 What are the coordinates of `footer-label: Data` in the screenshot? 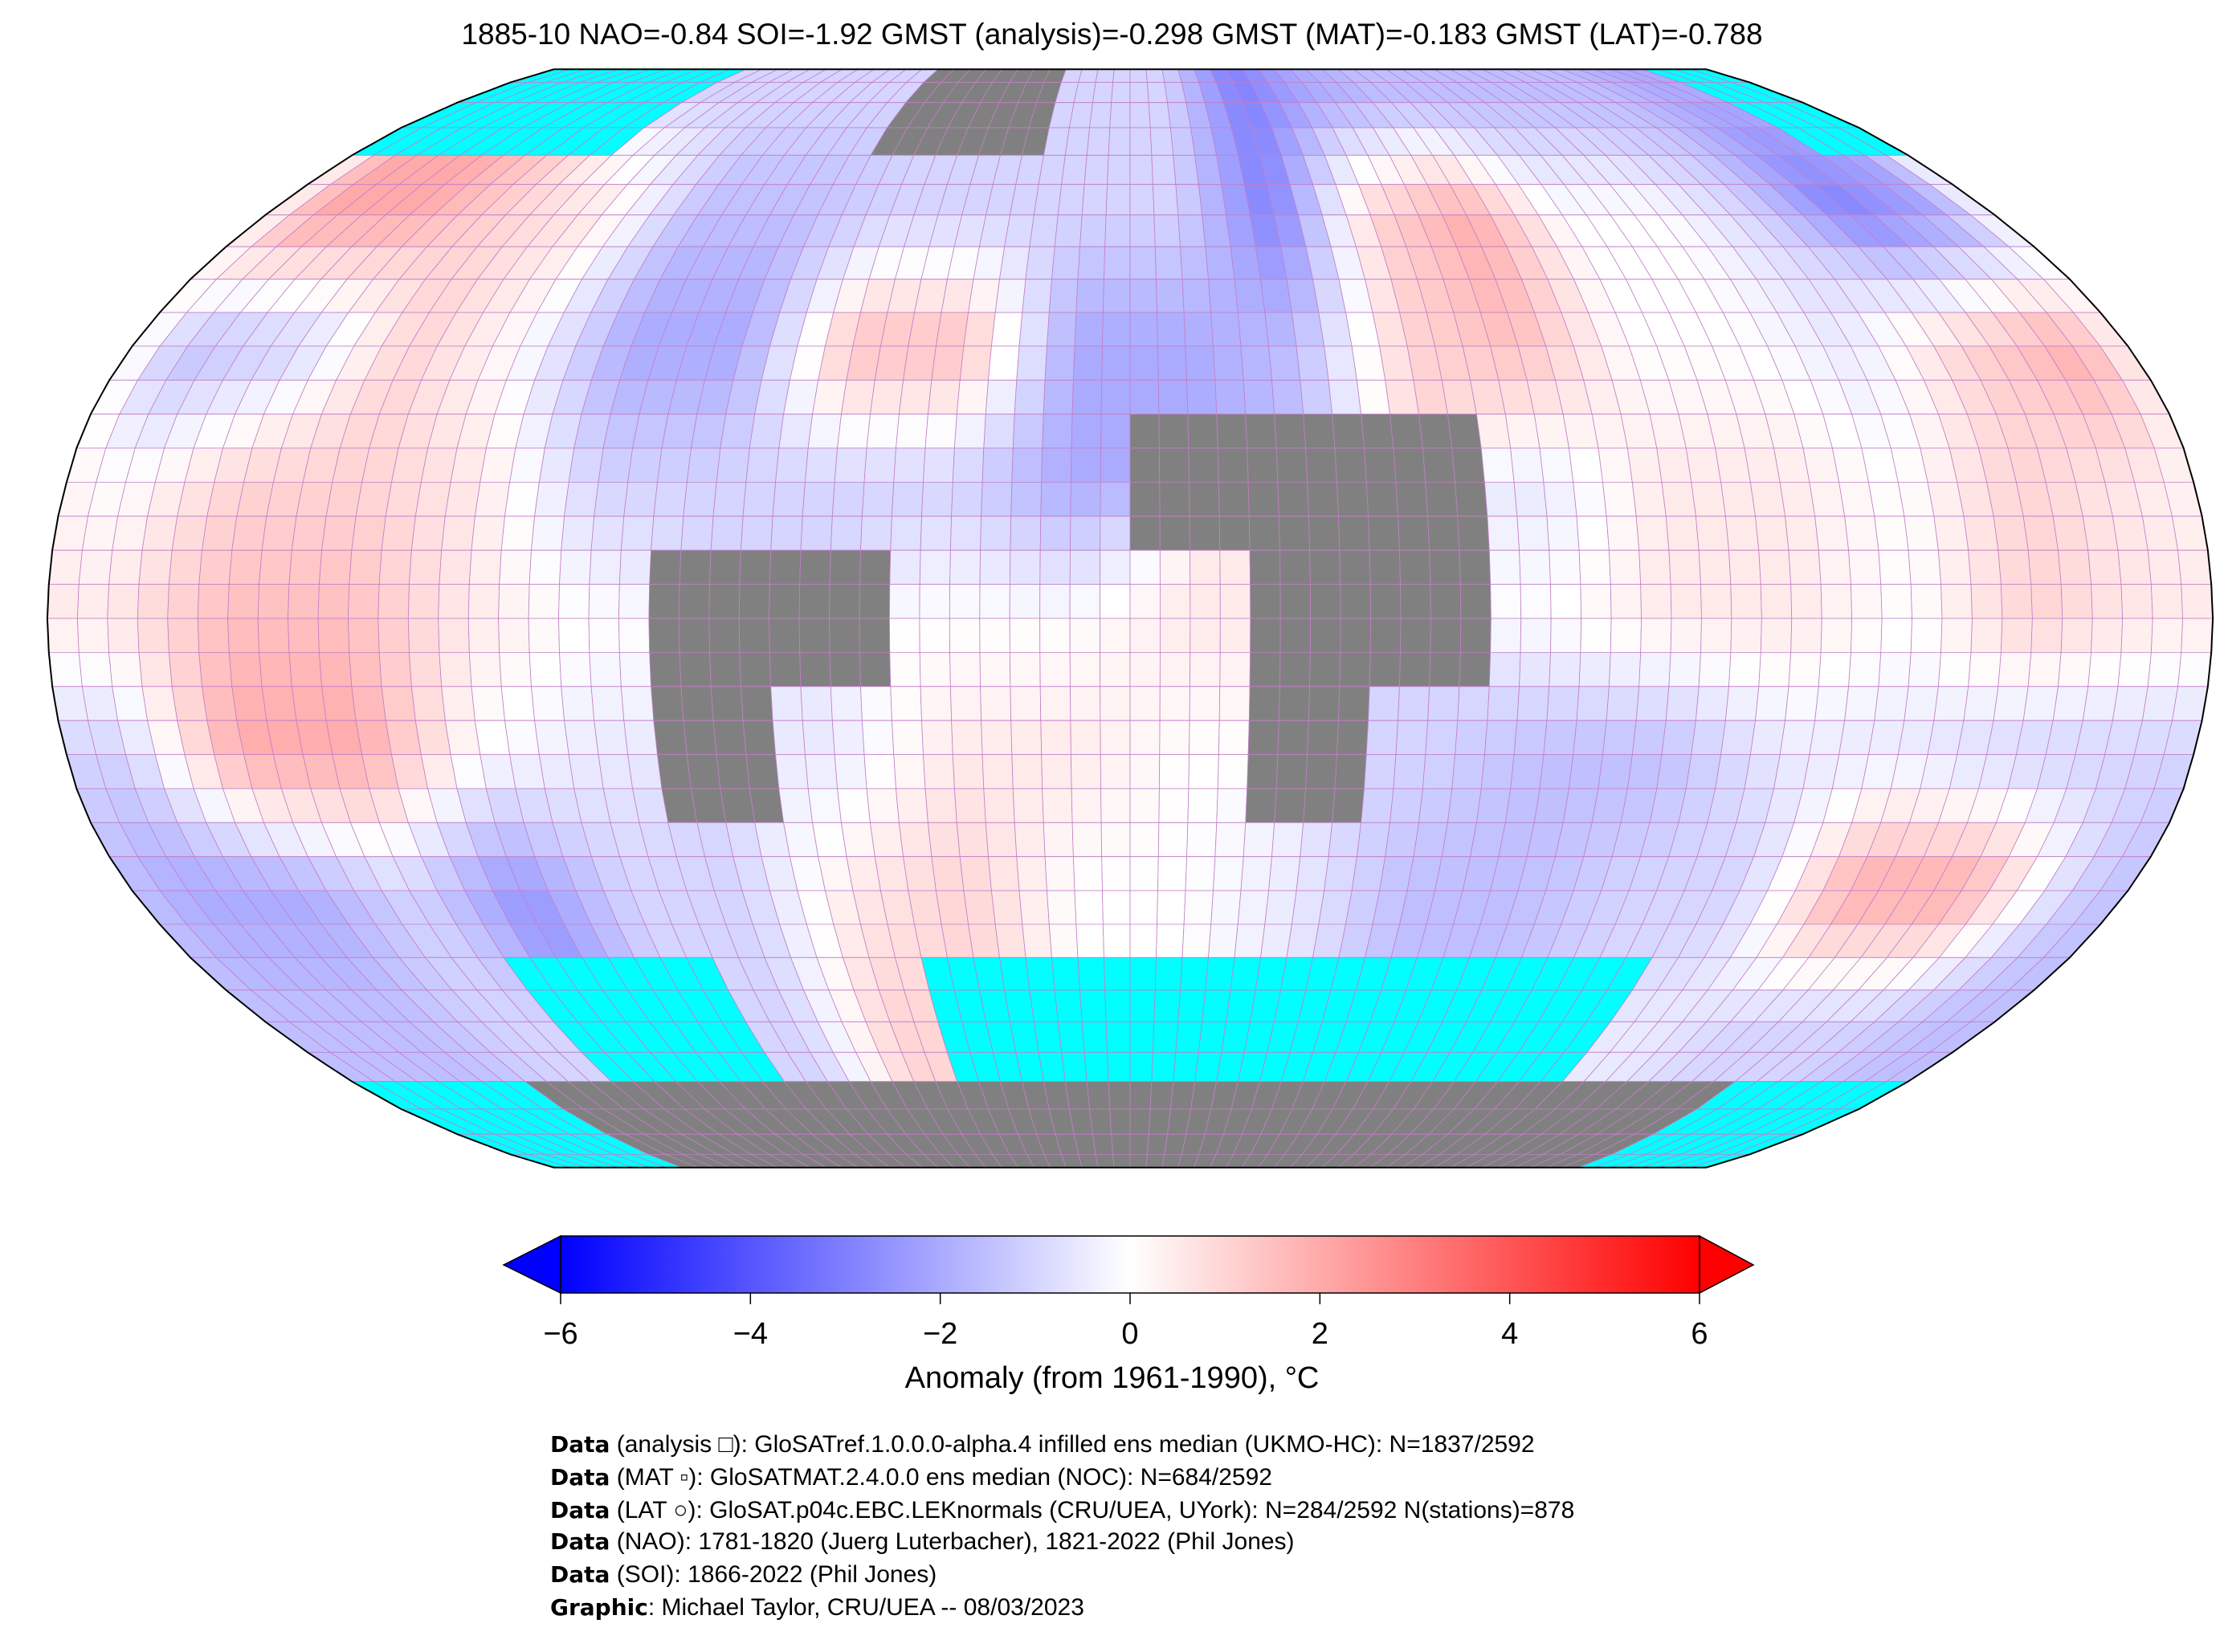 It's located at (580, 1574).